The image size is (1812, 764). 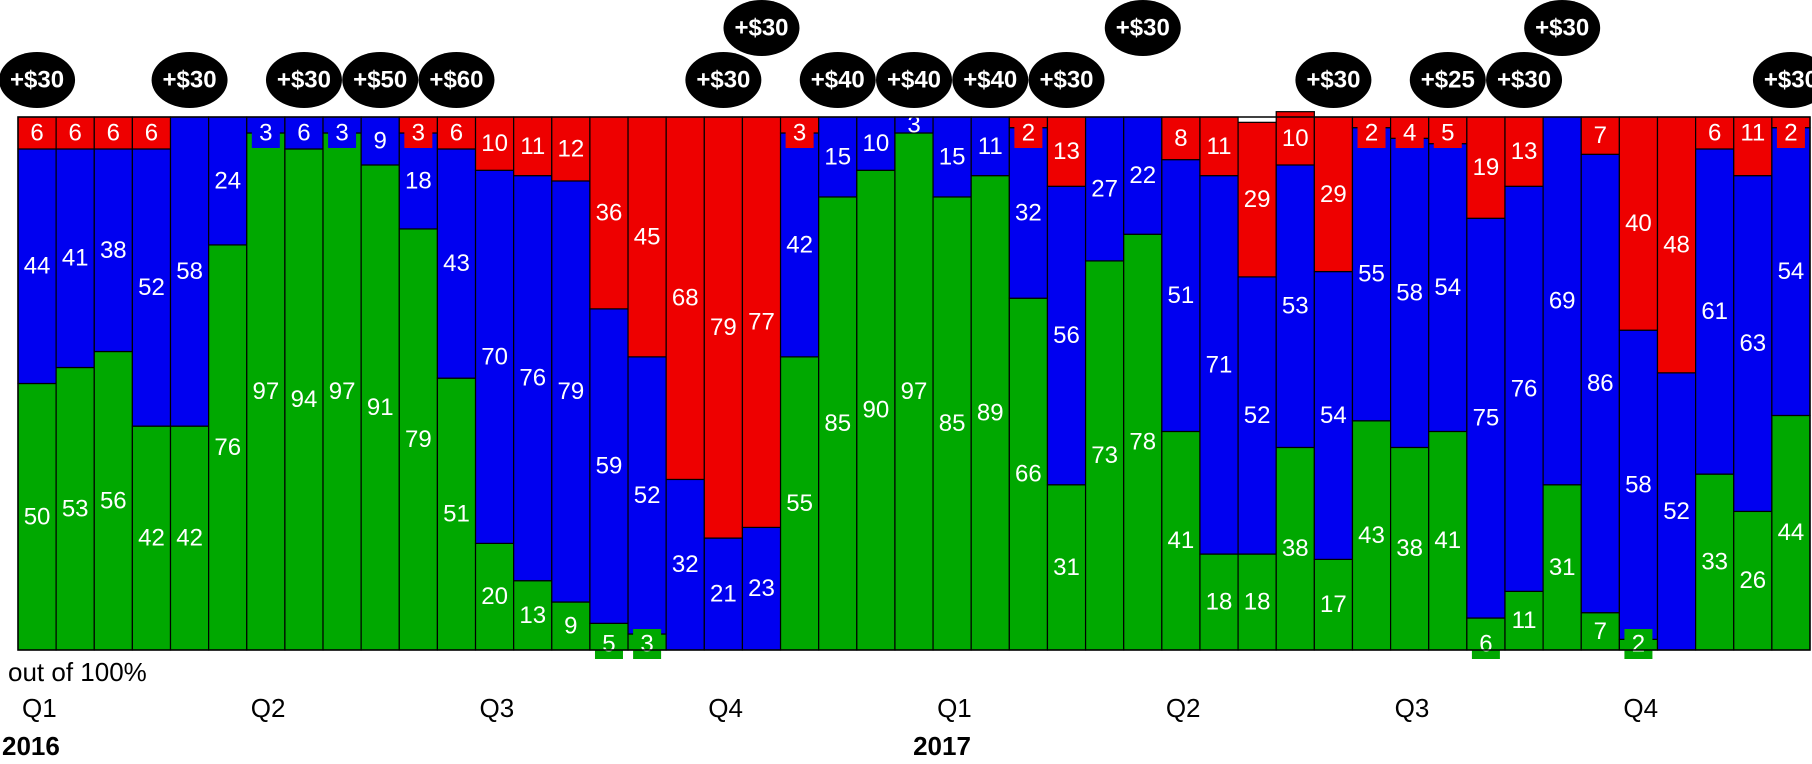 What do you see at coordinates (1412, 708) in the screenshot?
I see `quarter-label: Q3` at bounding box center [1412, 708].